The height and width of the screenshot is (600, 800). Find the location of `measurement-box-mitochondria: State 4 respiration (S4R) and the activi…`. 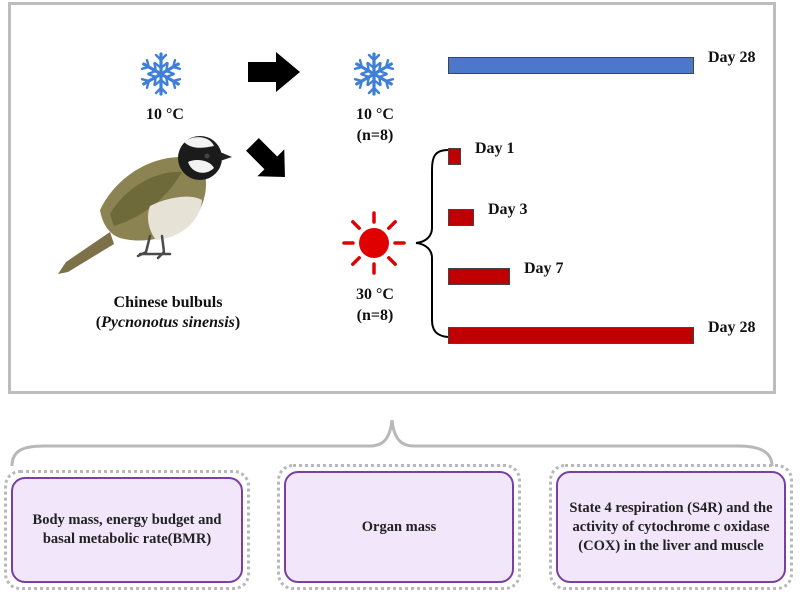

measurement-box-mitochondria: State 4 respiration (S4R) and the activi… is located at coordinates (671, 527).